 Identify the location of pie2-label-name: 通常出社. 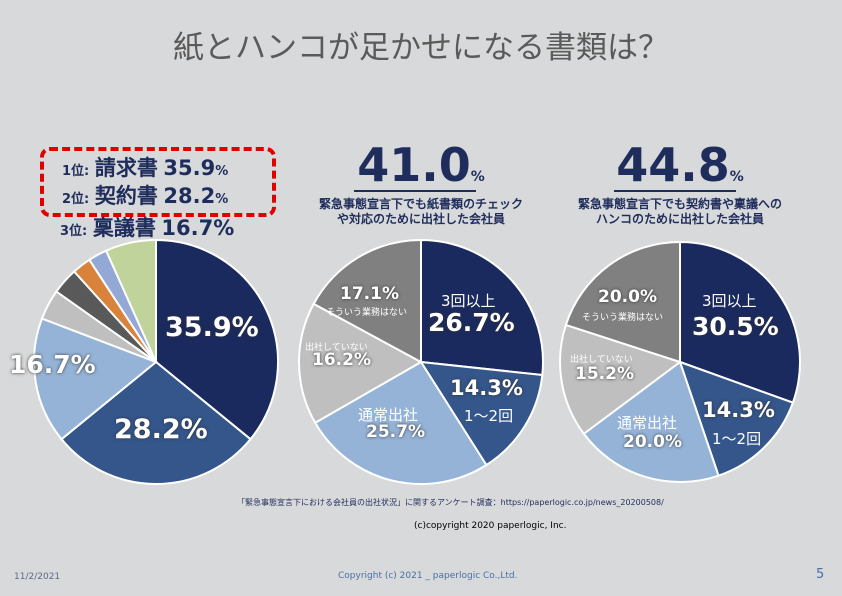
(388, 415).